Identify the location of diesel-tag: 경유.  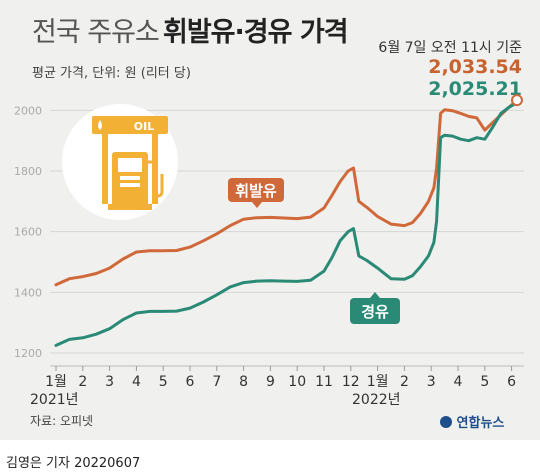
(375, 308).